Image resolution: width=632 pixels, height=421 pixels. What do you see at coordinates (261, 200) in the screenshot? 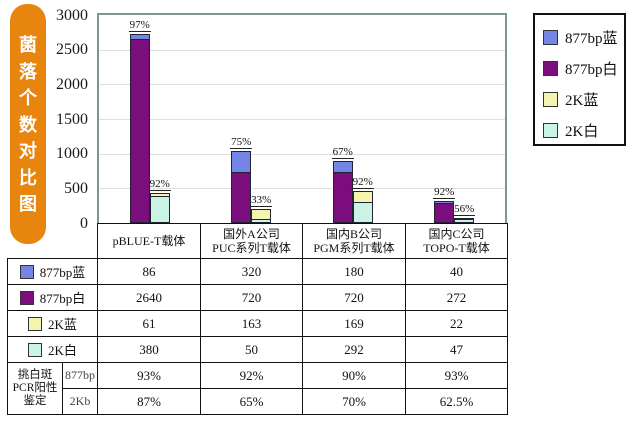
I see `bar-percent-label: 33%` at bounding box center [261, 200].